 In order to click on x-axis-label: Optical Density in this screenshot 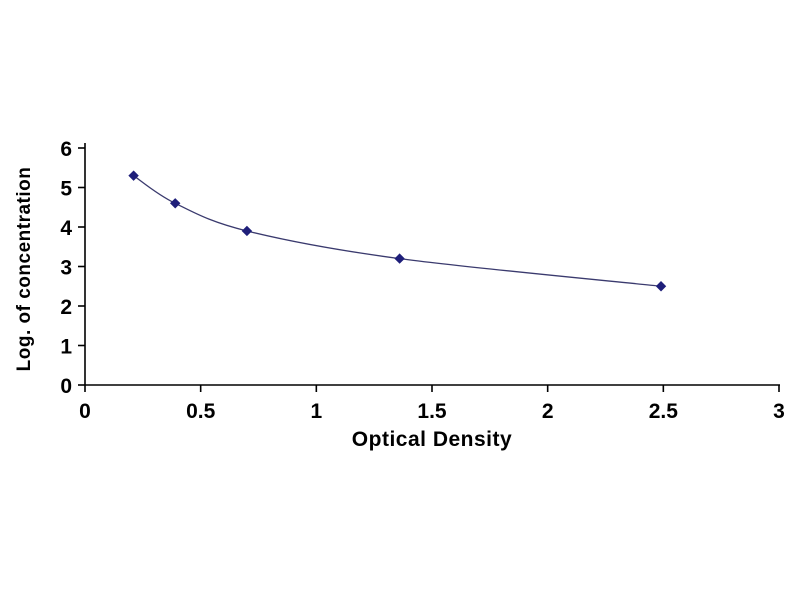, I will do `click(432, 439)`.